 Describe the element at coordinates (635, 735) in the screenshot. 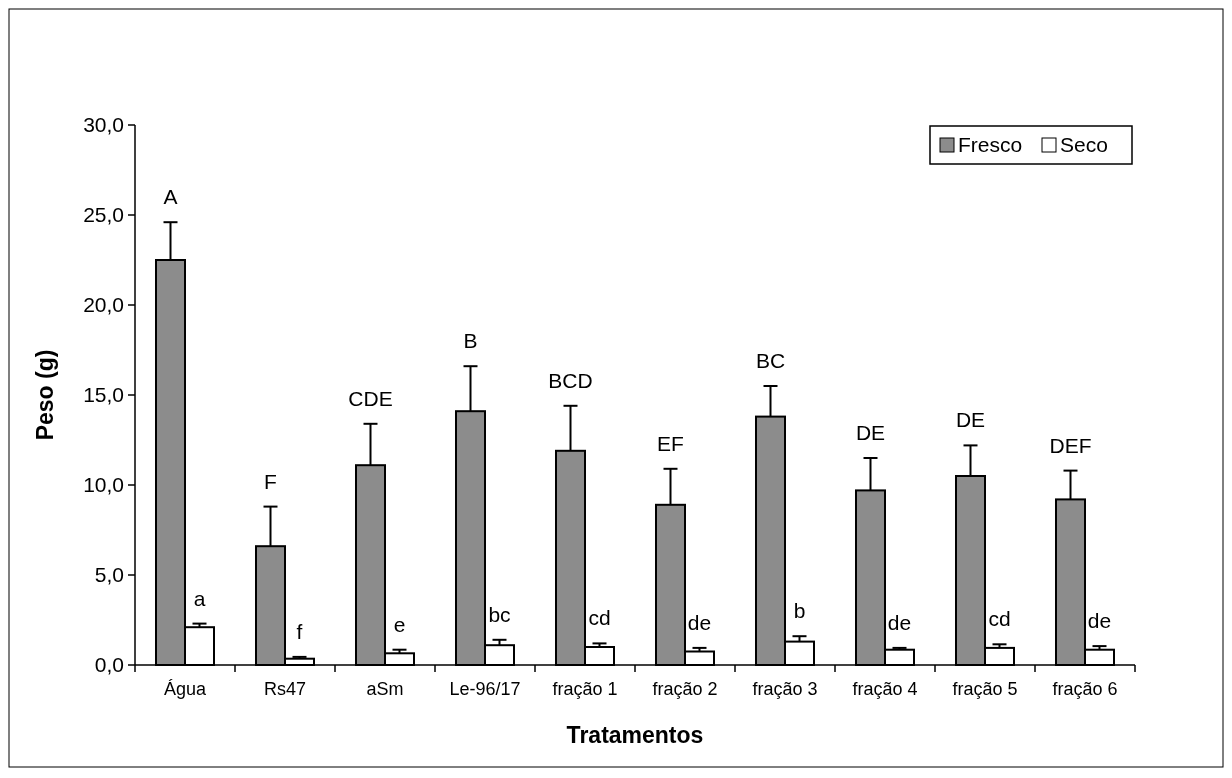

I see `x-axis-title: Tratamentos` at that location.